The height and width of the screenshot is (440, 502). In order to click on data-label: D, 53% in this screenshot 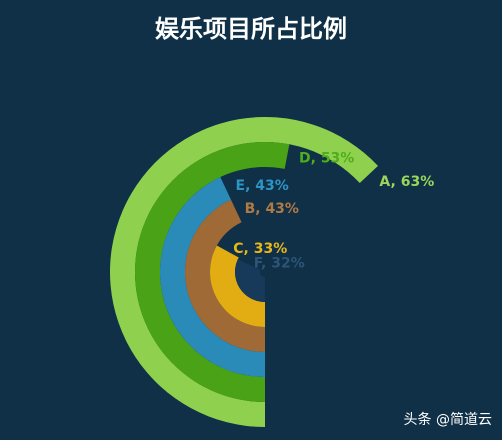, I will do `click(326, 158)`.